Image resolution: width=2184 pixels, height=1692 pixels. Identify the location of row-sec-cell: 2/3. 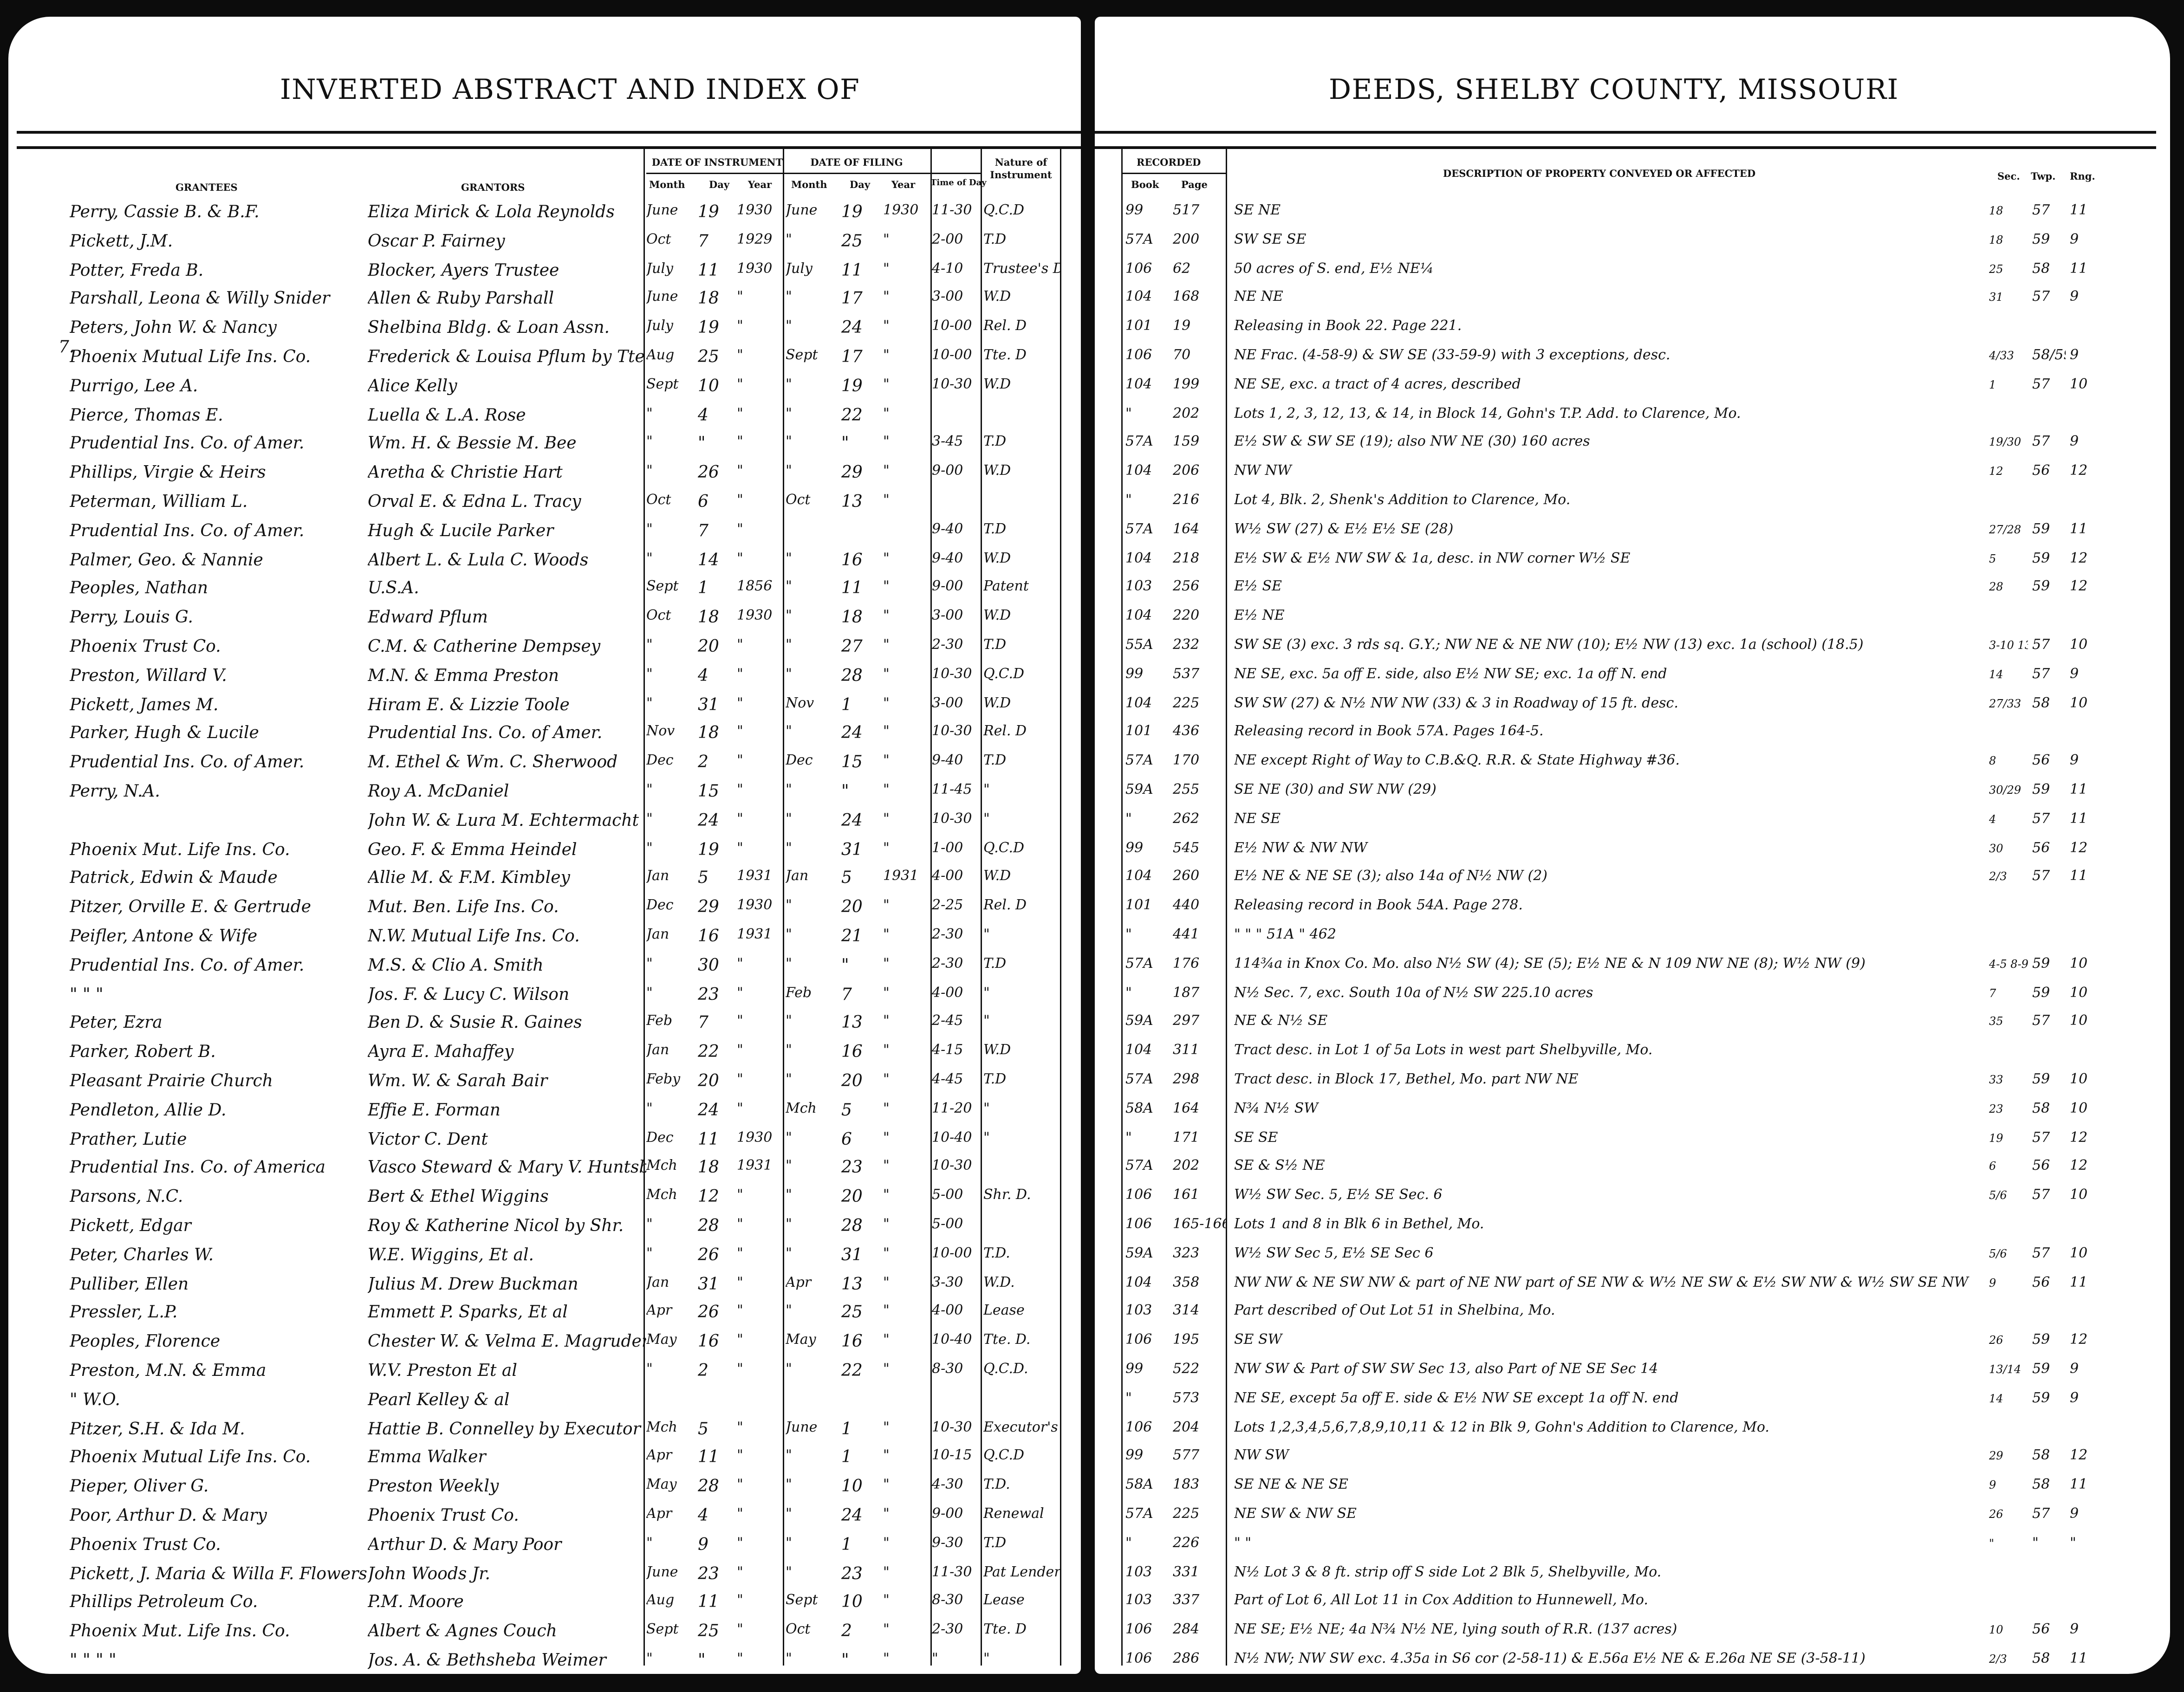
(1998, 877).